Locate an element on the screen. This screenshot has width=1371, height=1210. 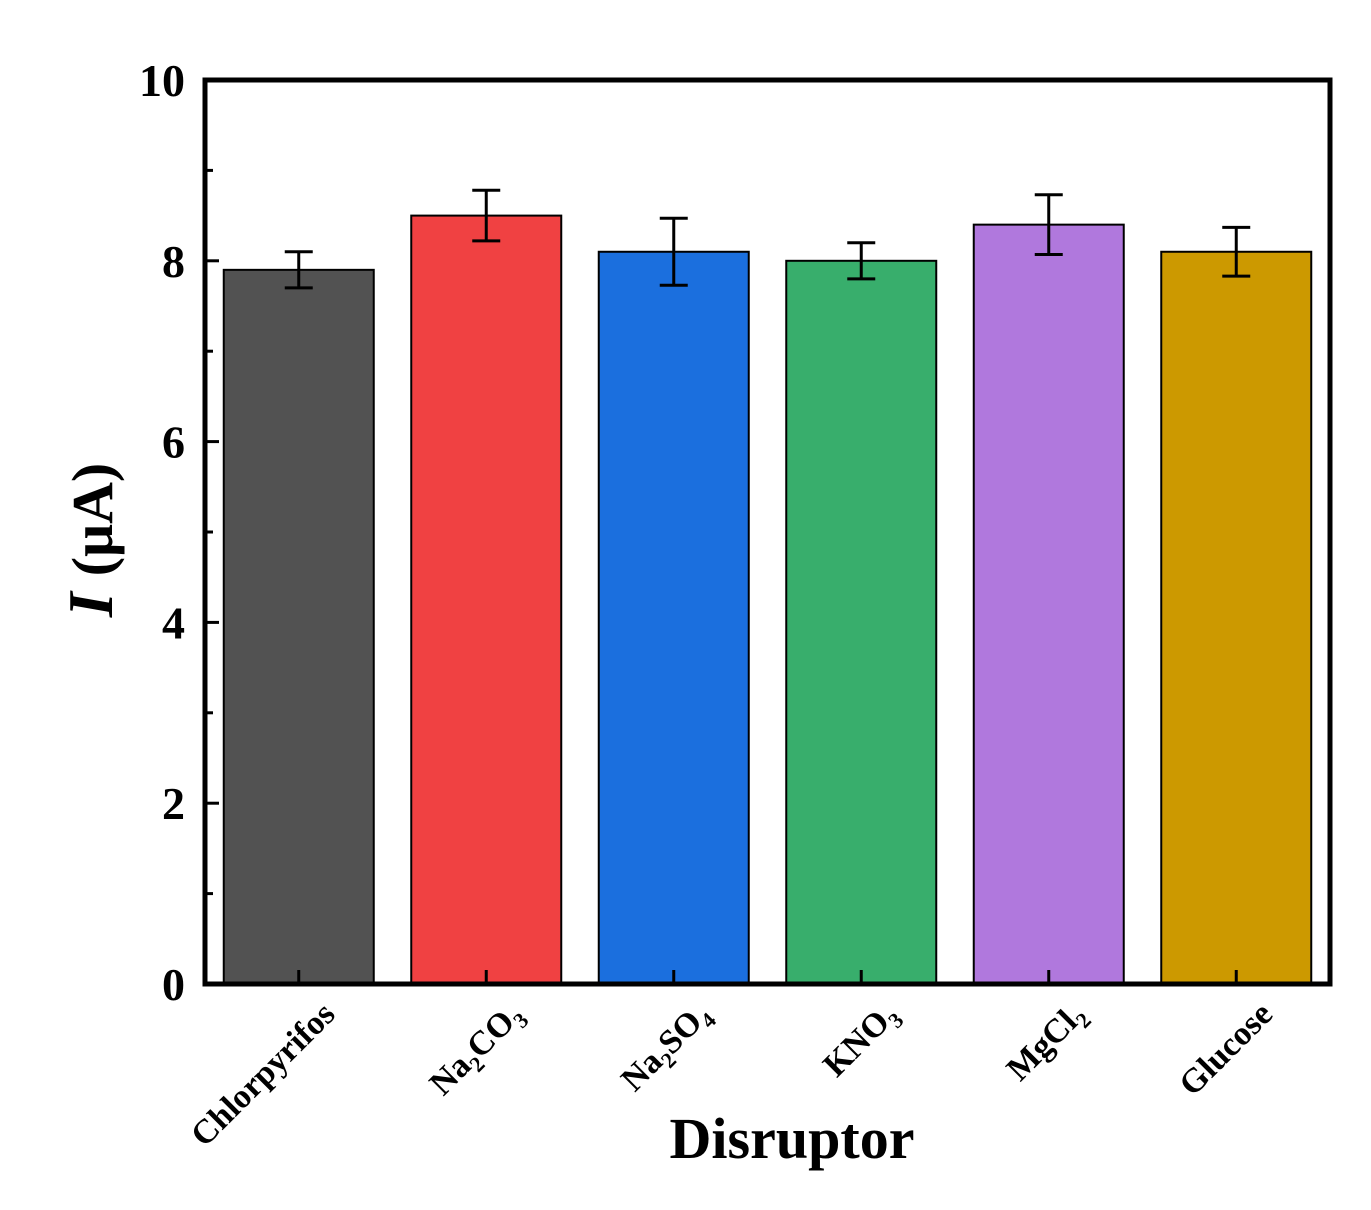
error-bars-group is located at coordinates (767, 239).